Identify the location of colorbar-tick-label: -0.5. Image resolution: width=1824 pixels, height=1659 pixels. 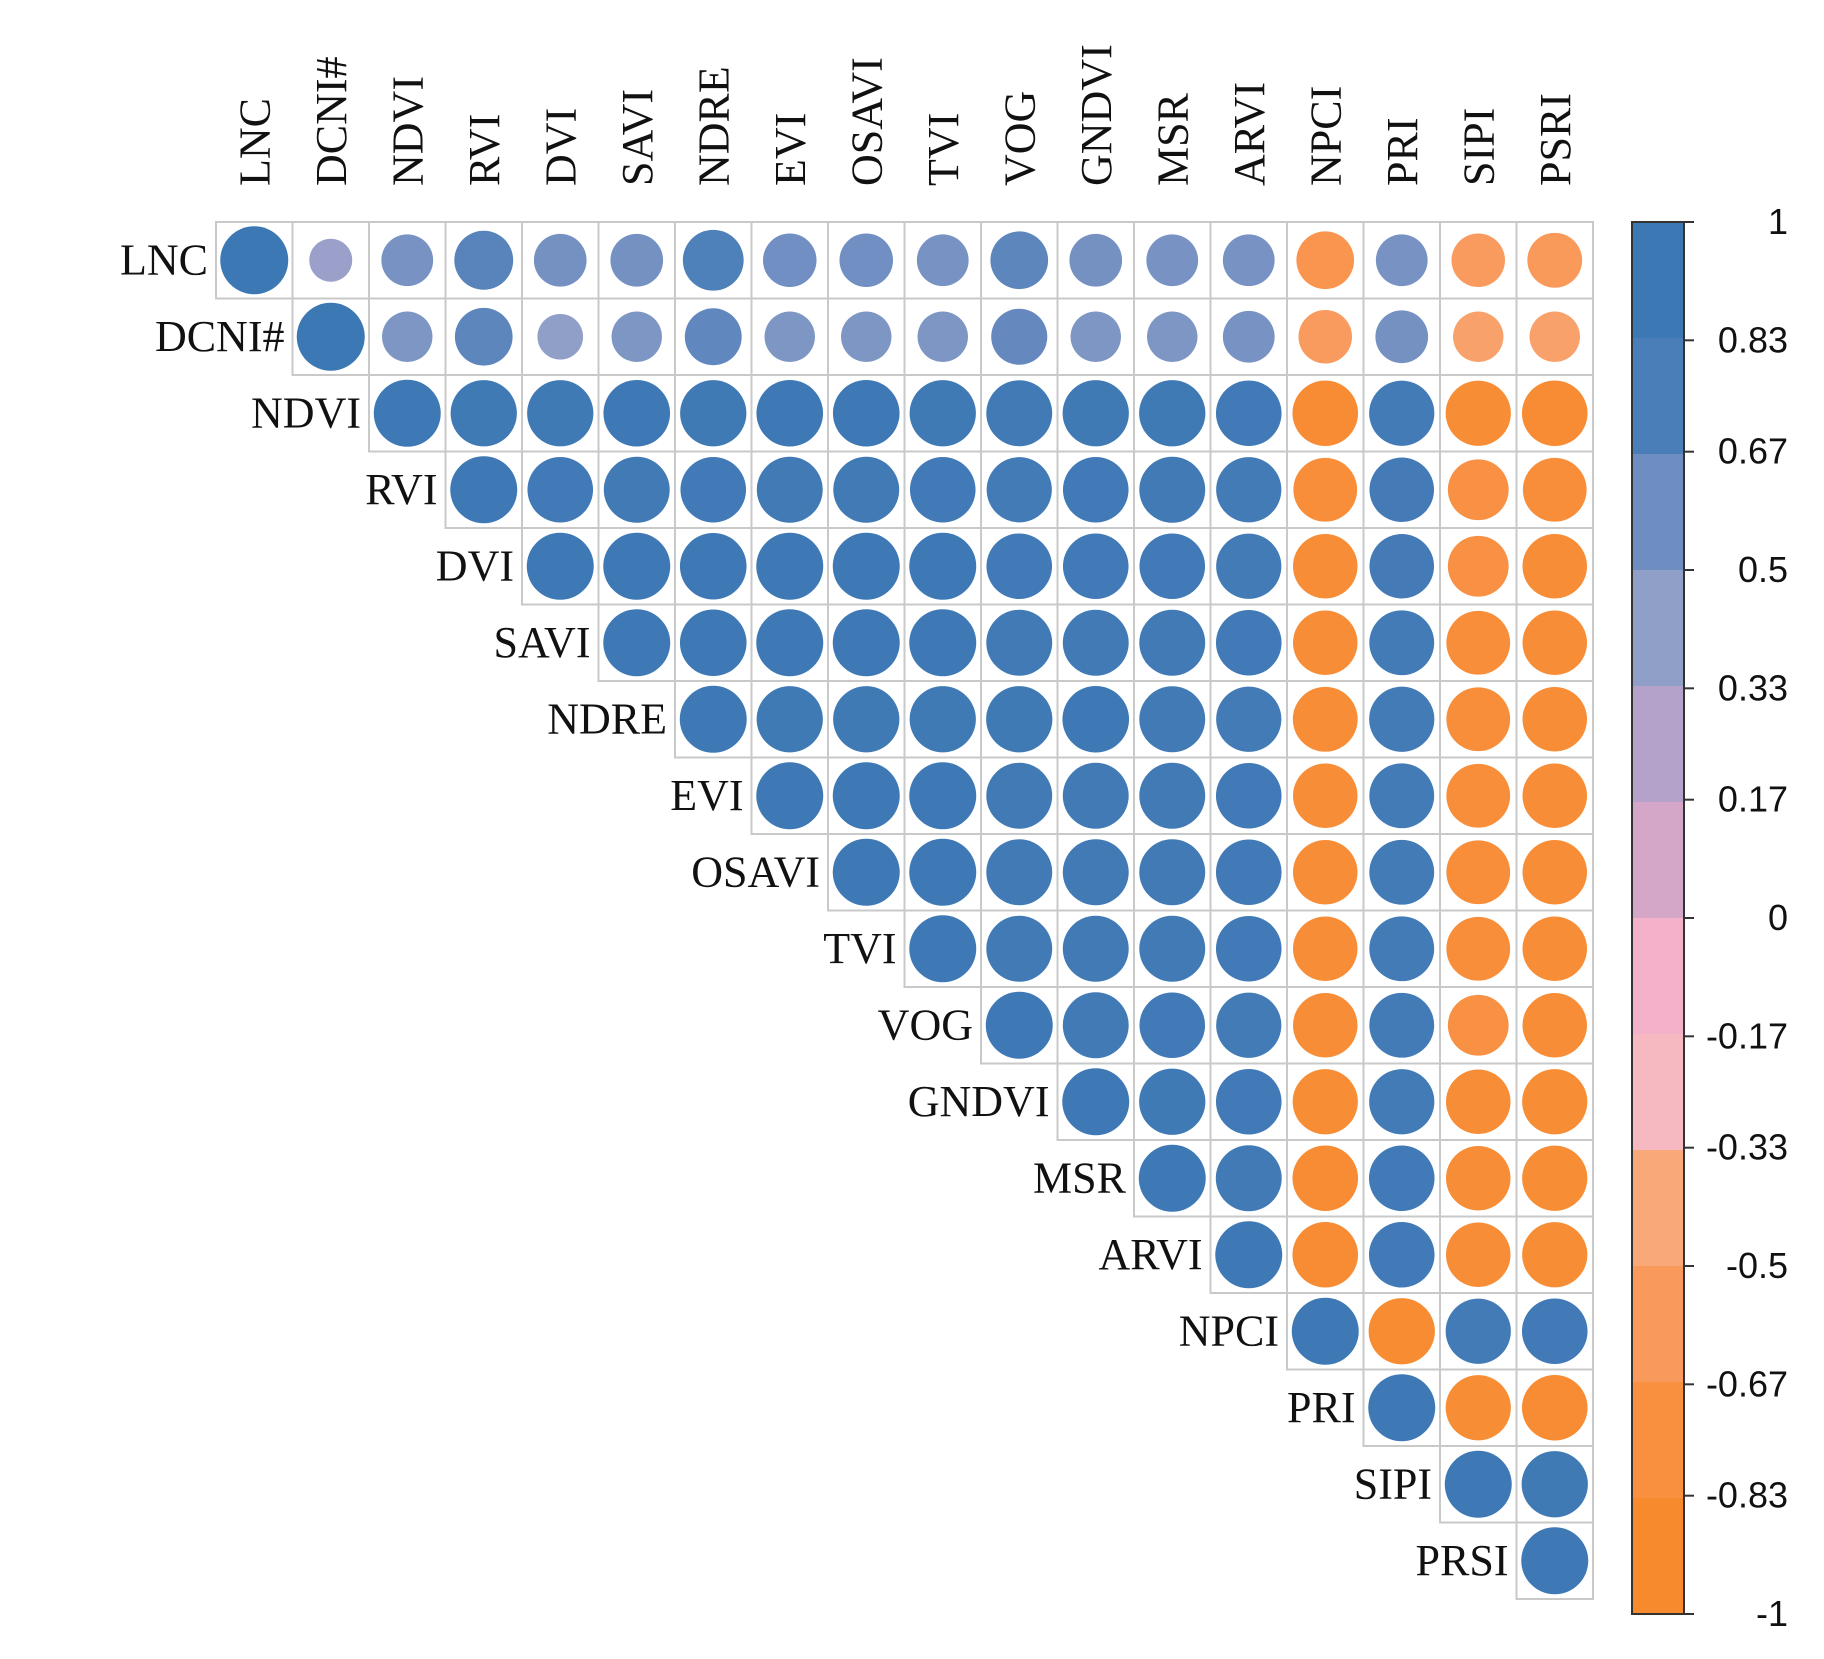
(1757, 1265).